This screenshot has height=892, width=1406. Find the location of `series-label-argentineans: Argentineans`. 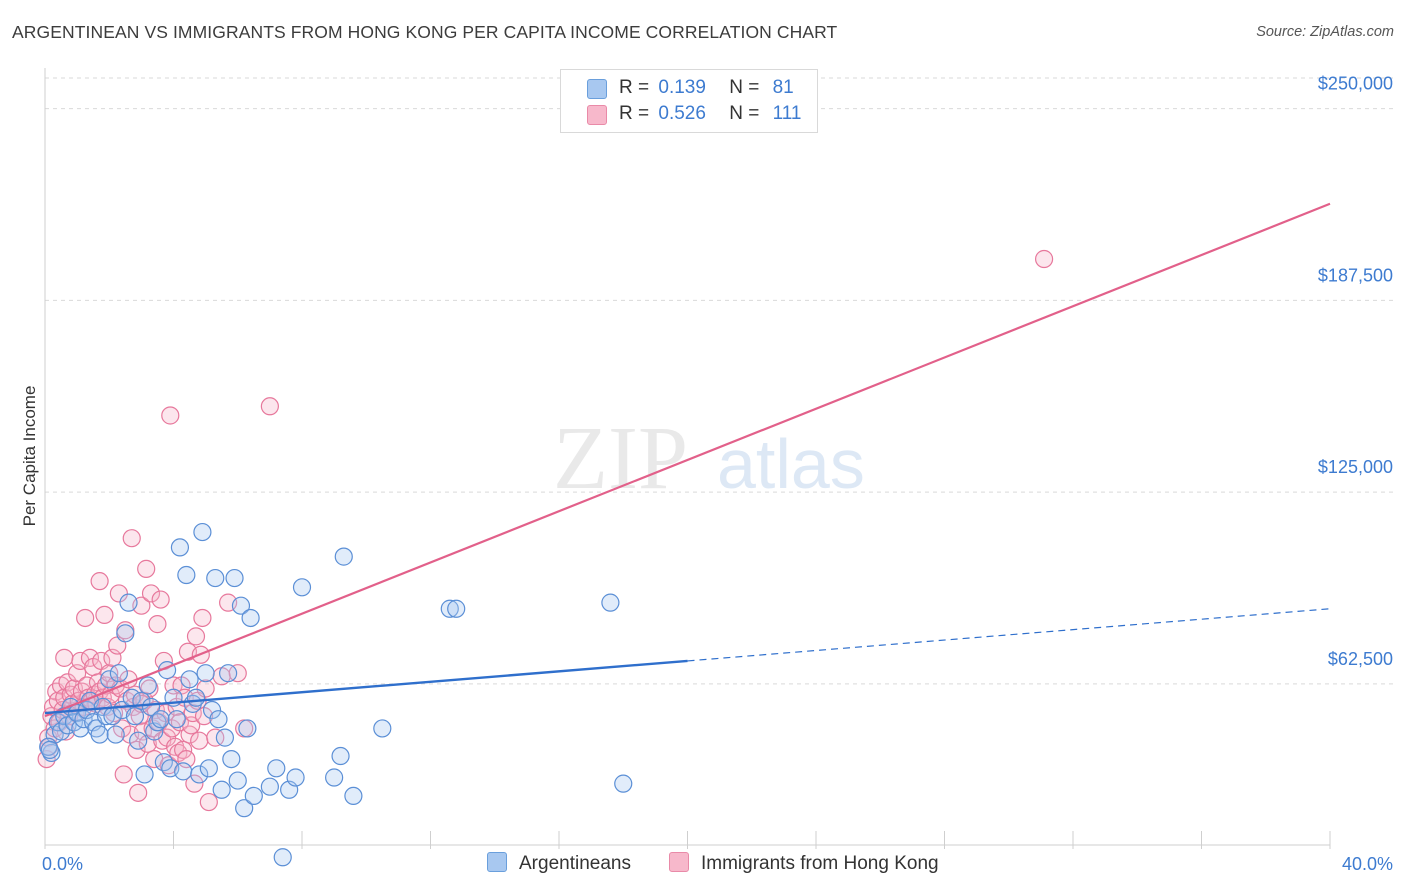

series-label-argentineans: Argentineans is located at coordinates (575, 863).